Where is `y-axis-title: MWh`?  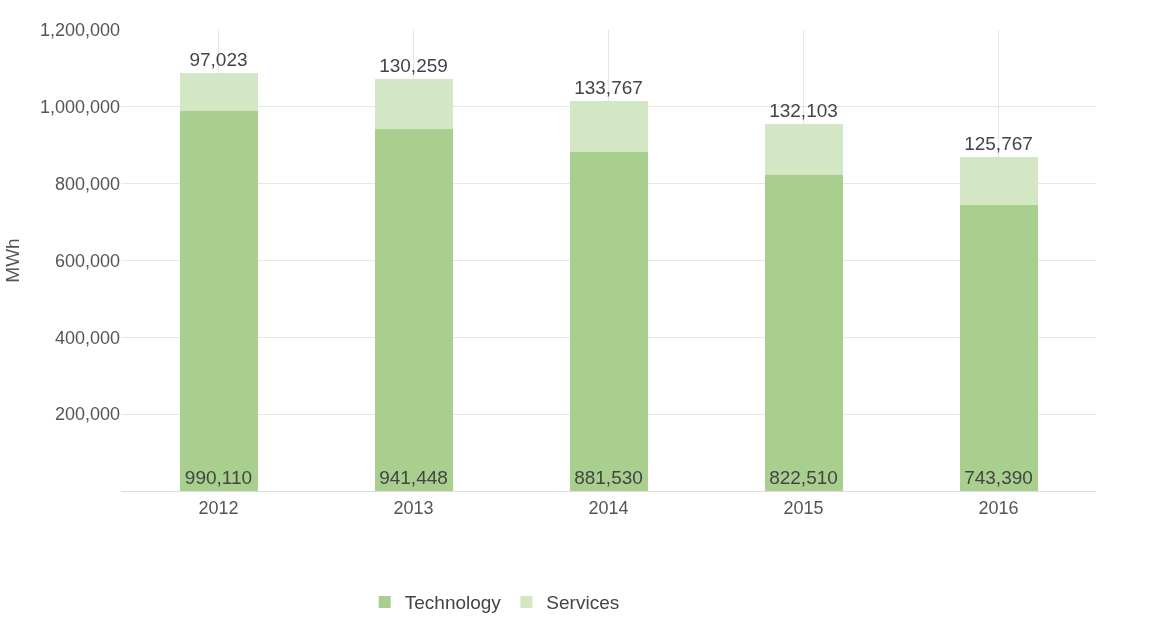
y-axis-title: MWh is located at coordinates (12, 260).